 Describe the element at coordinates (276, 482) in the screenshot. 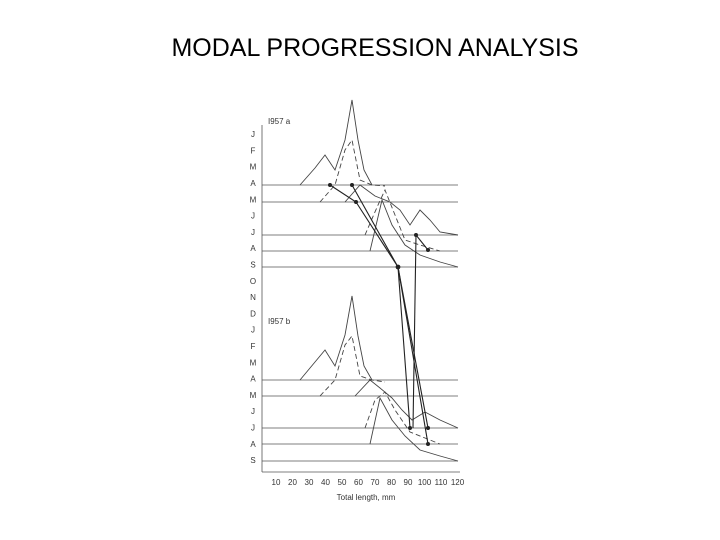

I see `x-tick-label: 10` at that location.